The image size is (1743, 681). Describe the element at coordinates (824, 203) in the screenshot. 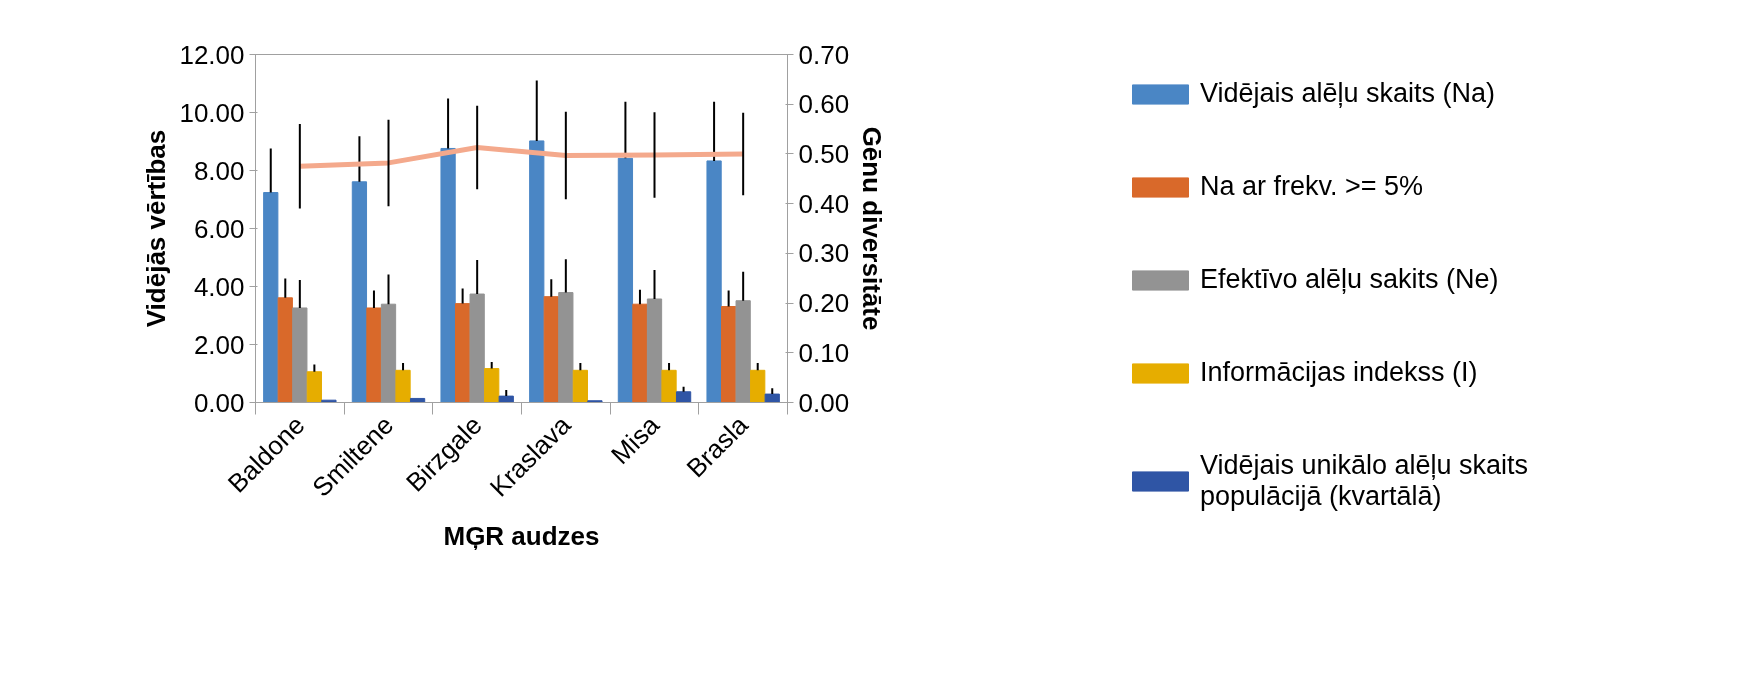

I see `y2-tick-label: 0.40` at that location.